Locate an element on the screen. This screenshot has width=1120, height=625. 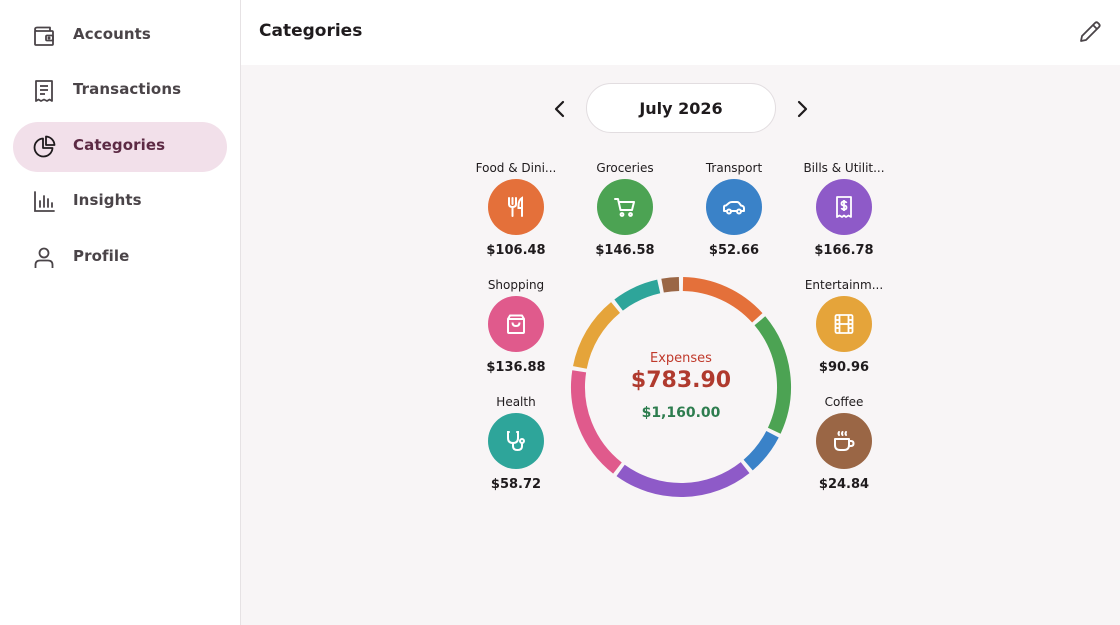
chevron-left-icon is located at coordinates (559, 109).